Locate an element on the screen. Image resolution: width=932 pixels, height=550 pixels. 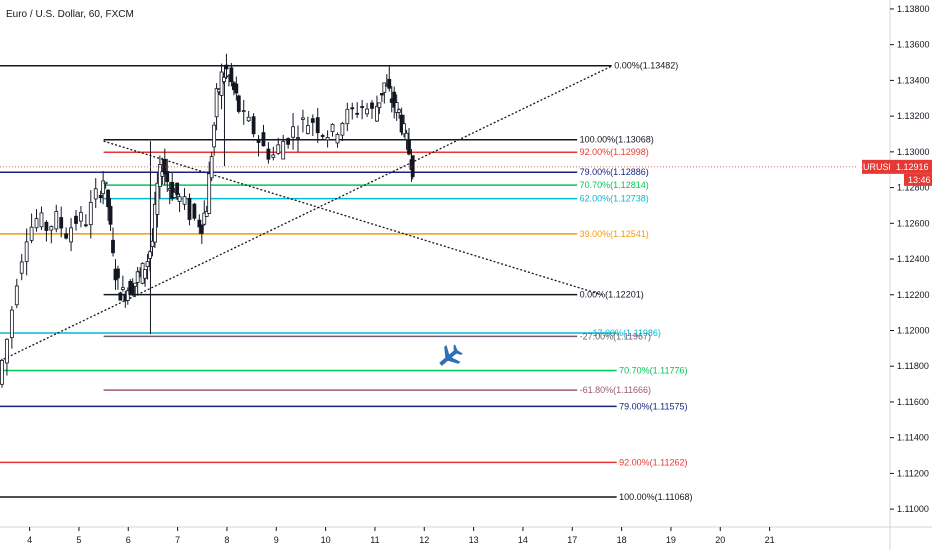
x-tick-label: 5 is located at coordinates (78, 540).